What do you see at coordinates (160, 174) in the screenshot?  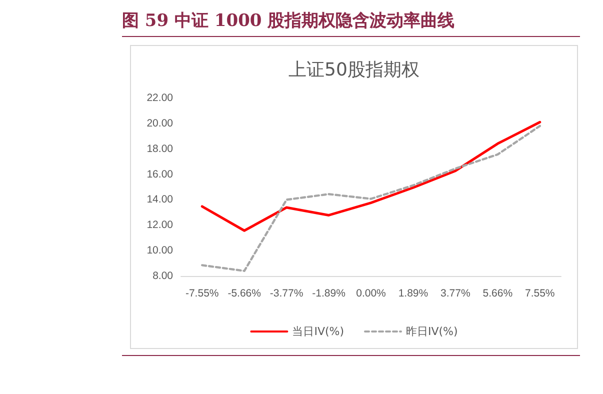 I see `y-tick-label: 16.00` at bounding box center [160, 174].